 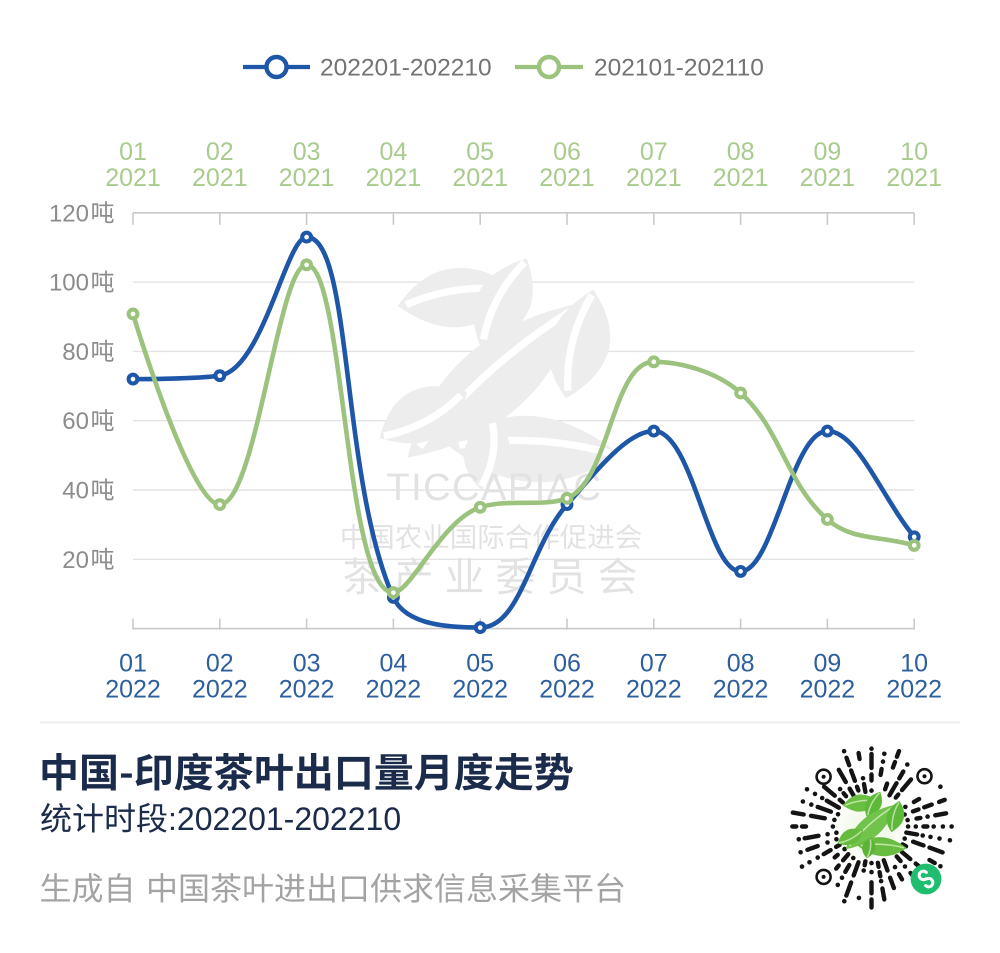 What do you see at coordinates (284, 819) in the screenshot?
I see `svg-text: :202201-202210` at bounding box center [284, 819].